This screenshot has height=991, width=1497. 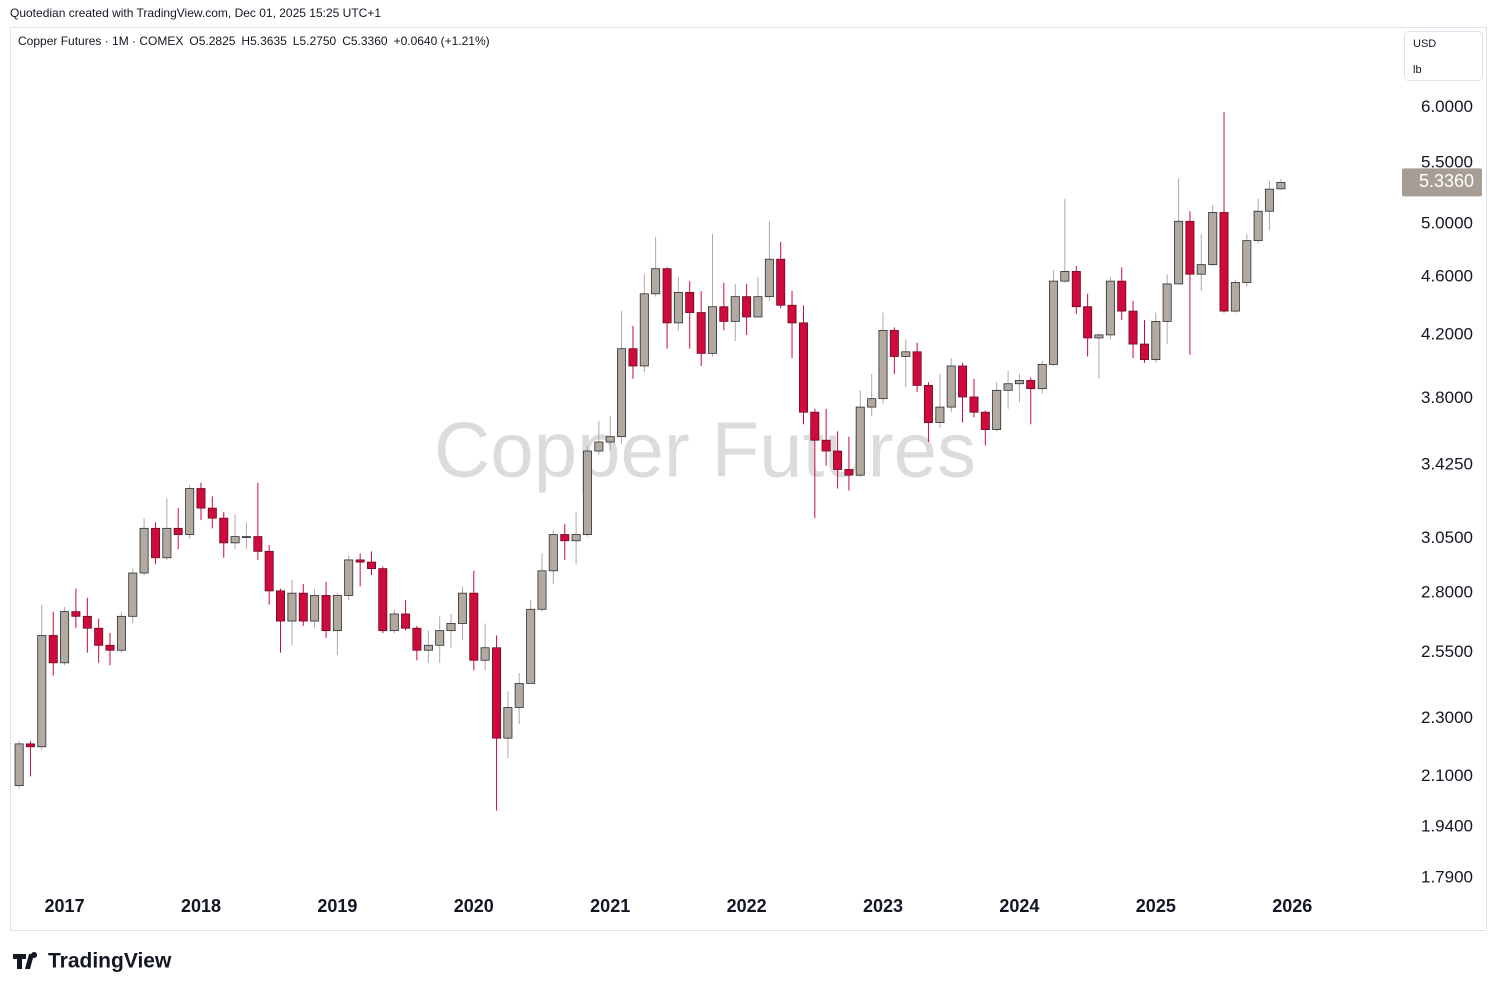 I want to click on y-tick-label: 2.5500, so click(x=1447, y=651).